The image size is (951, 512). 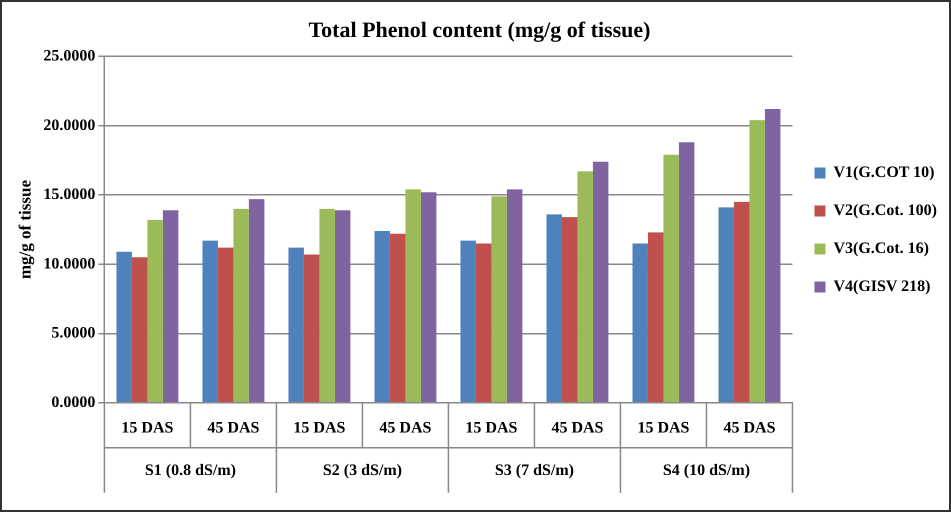 What do you see at coordinates (881, 249) in the screenshot?
I see `legend-label: V3(G.Cot. 16)` at bounding box center [881, 249].